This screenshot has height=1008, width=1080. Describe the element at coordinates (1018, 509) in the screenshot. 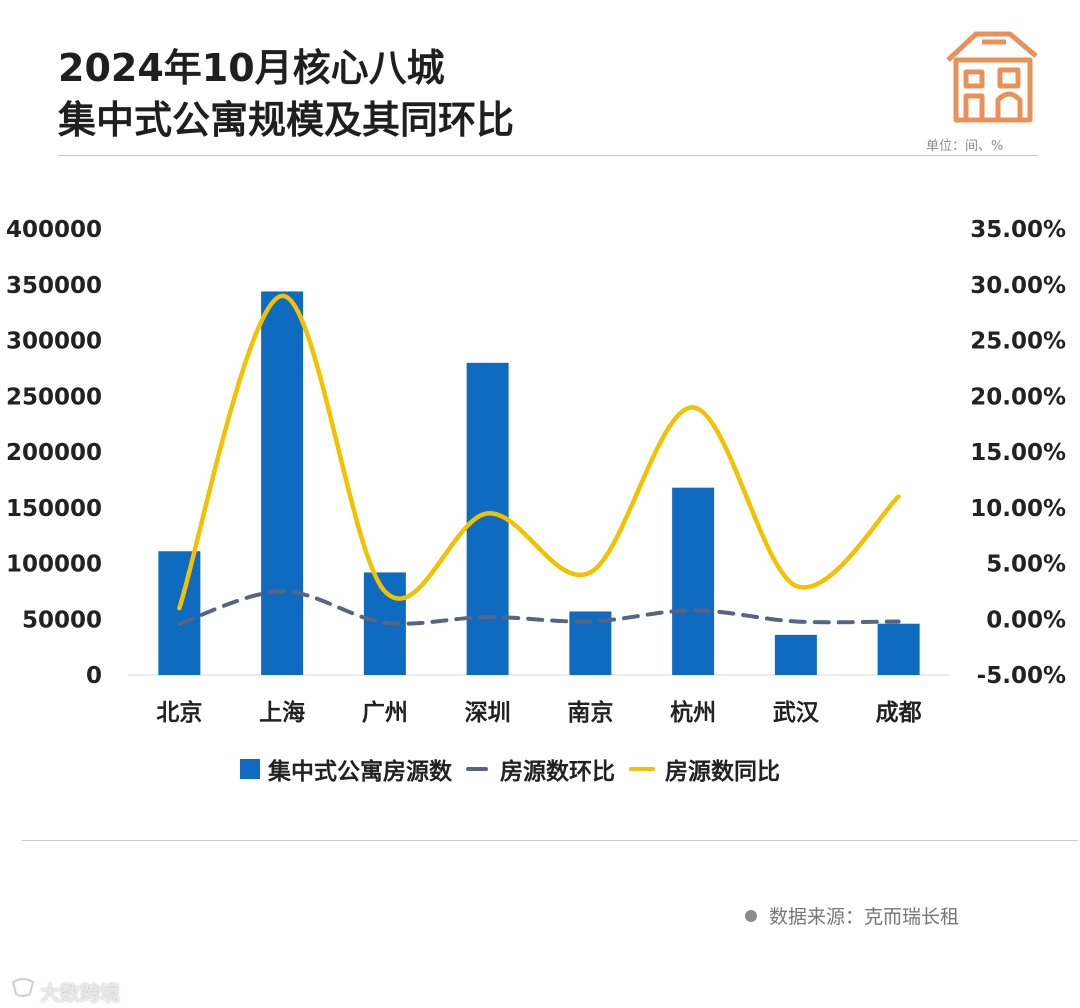

I see `right-tick-label: 10.00%` at that location.